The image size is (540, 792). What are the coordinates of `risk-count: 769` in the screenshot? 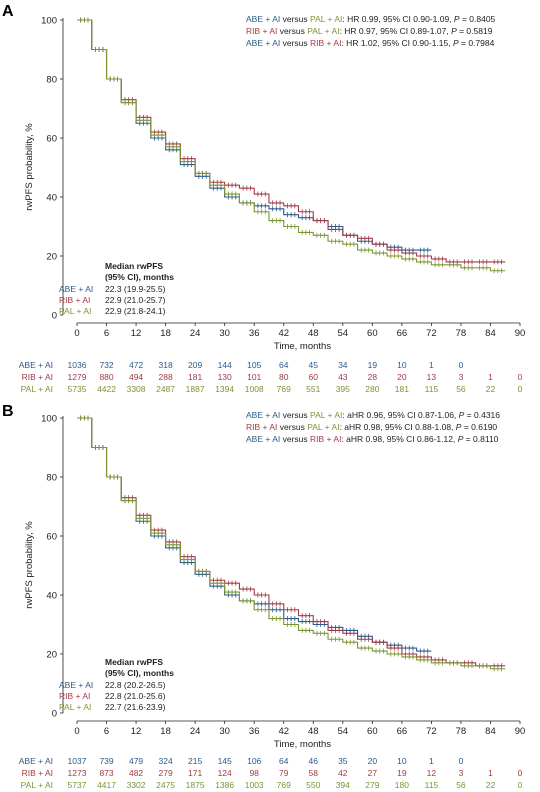 It's located at (284, 785).